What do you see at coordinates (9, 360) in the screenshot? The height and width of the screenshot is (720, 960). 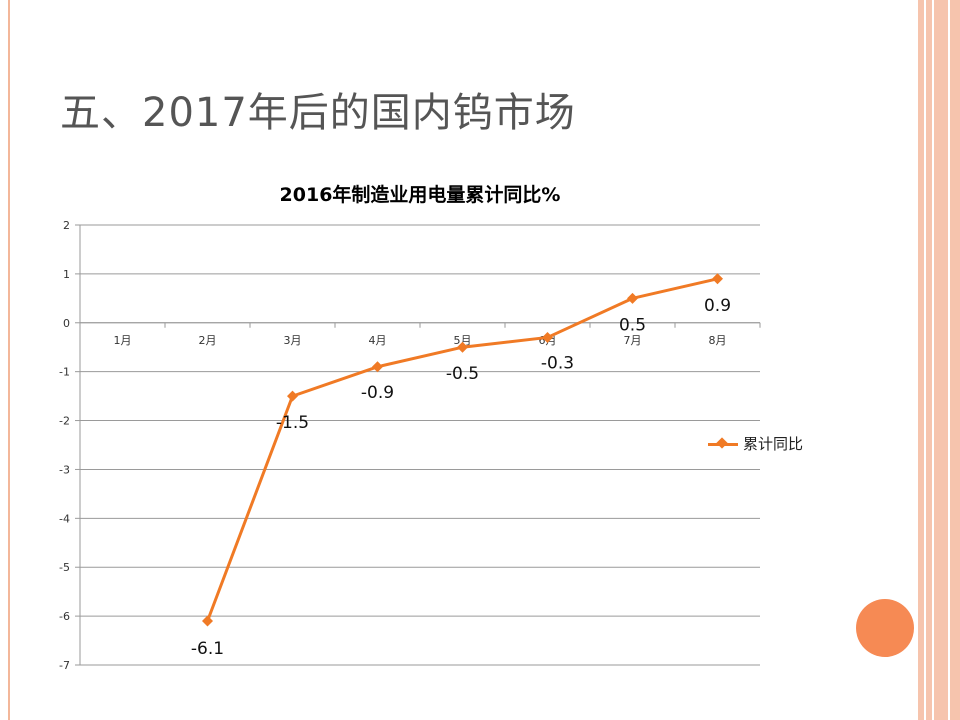 I see `left-border-line` at bounding box center [9, 360].